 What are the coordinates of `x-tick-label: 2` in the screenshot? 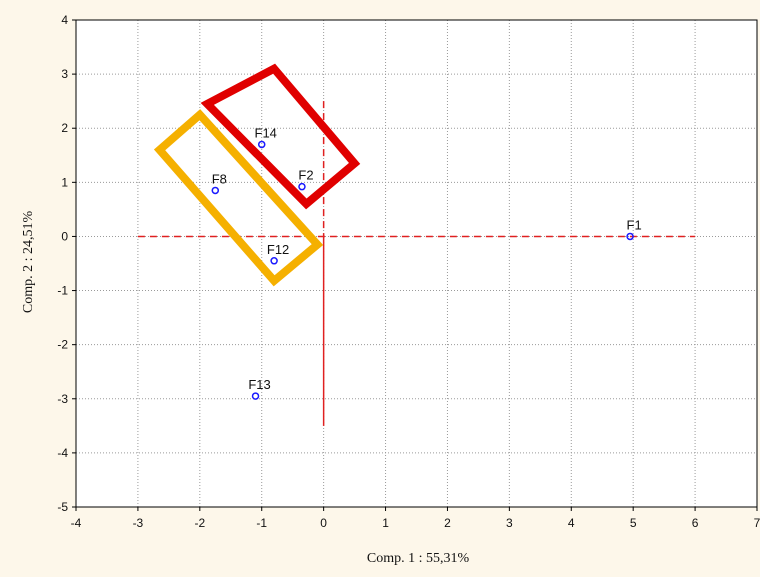 It's located at (447, 523).